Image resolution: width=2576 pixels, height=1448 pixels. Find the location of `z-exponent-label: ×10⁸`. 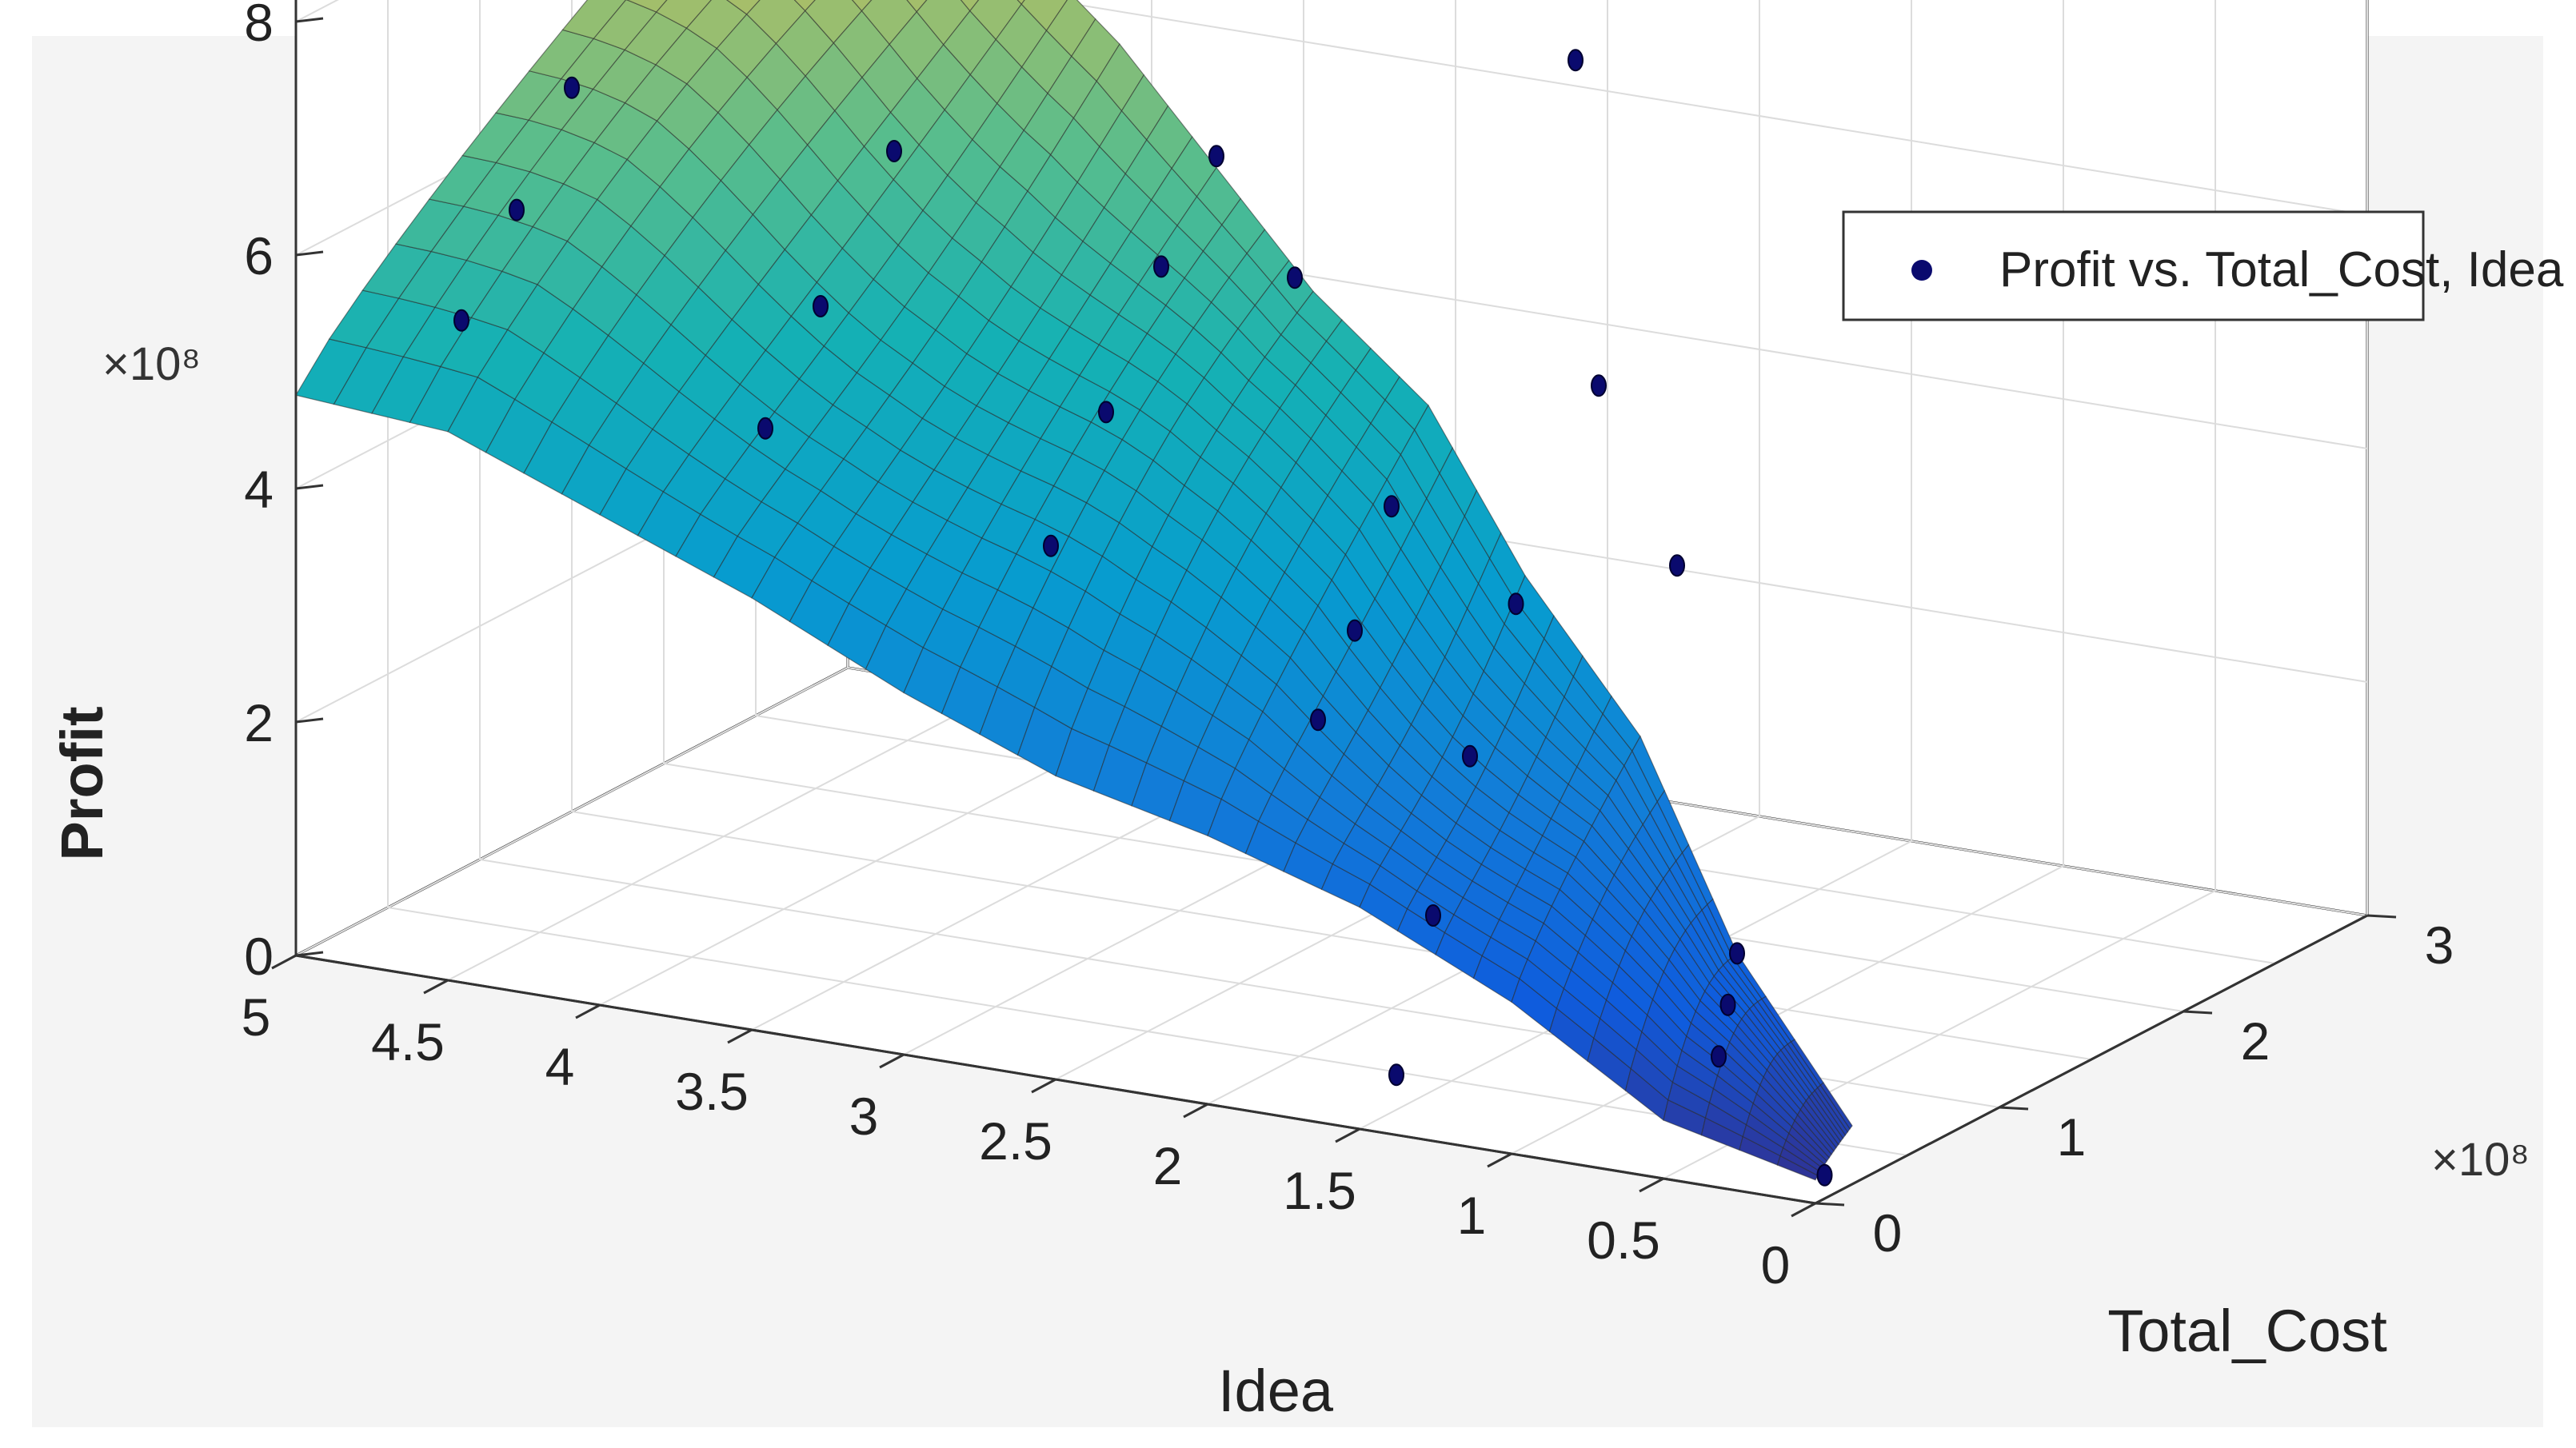

z-exponent-label: ×10⁸ is located at coordinates (151, 364).